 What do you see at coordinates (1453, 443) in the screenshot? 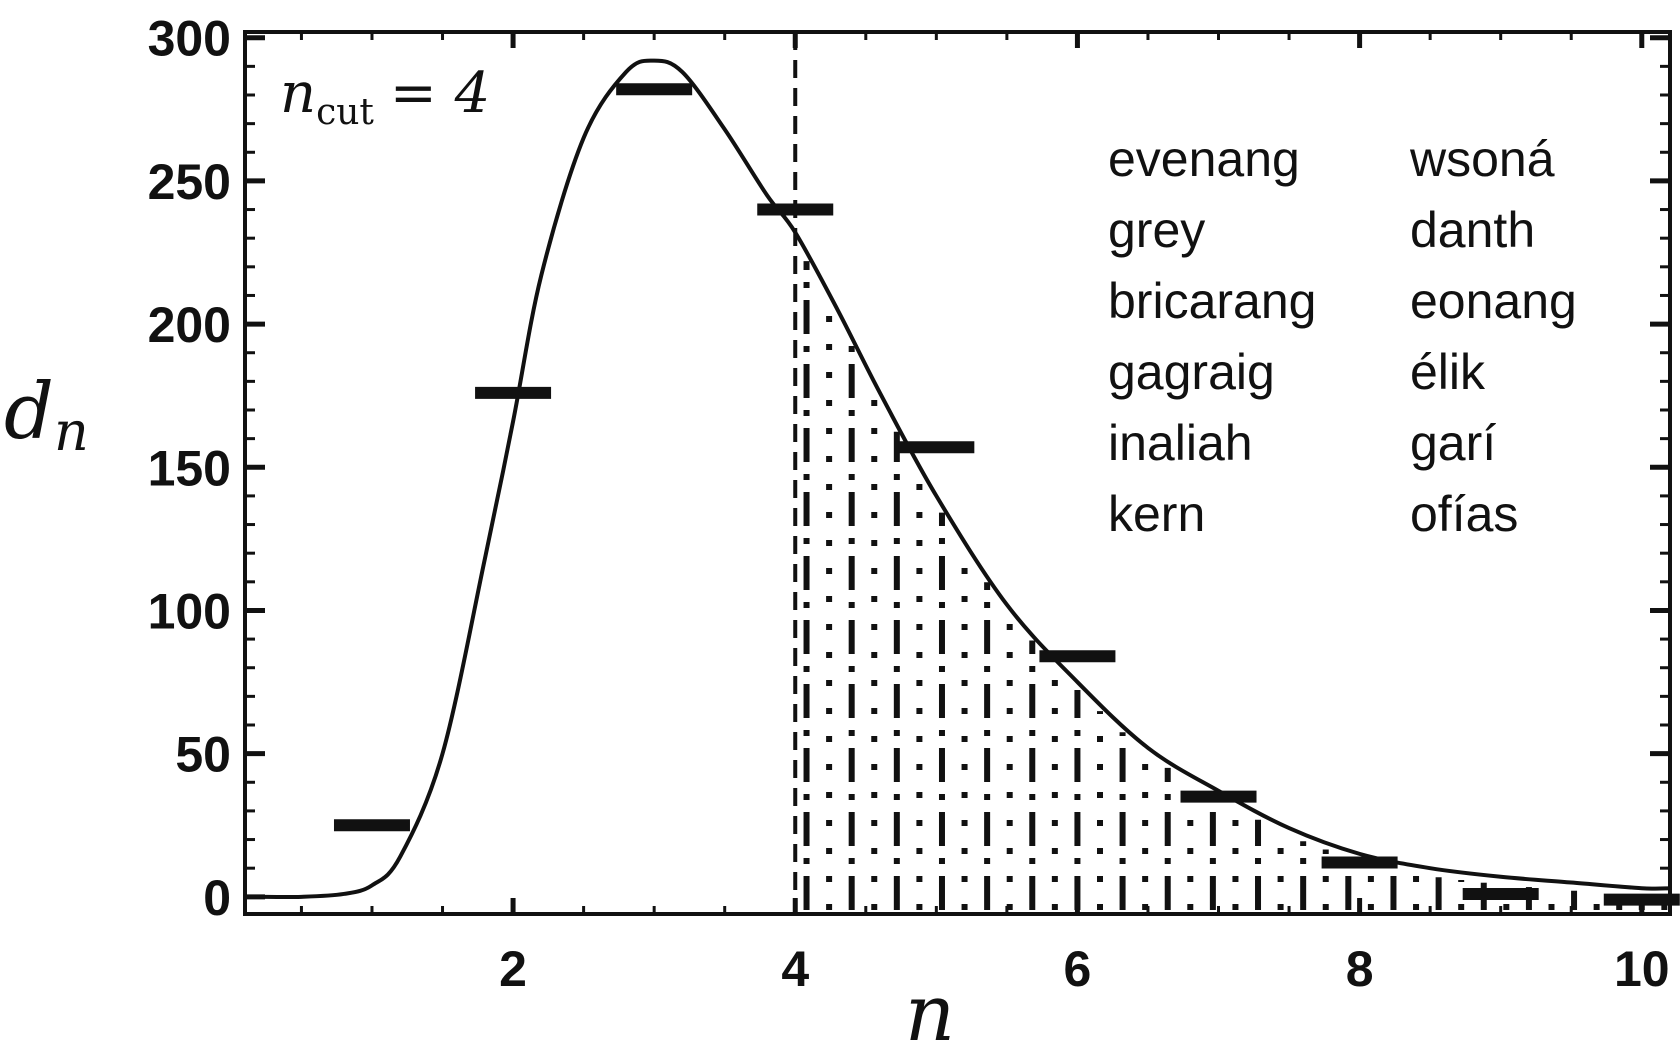
I see `legend-entry: garí` at bounding box center [1453, 443].